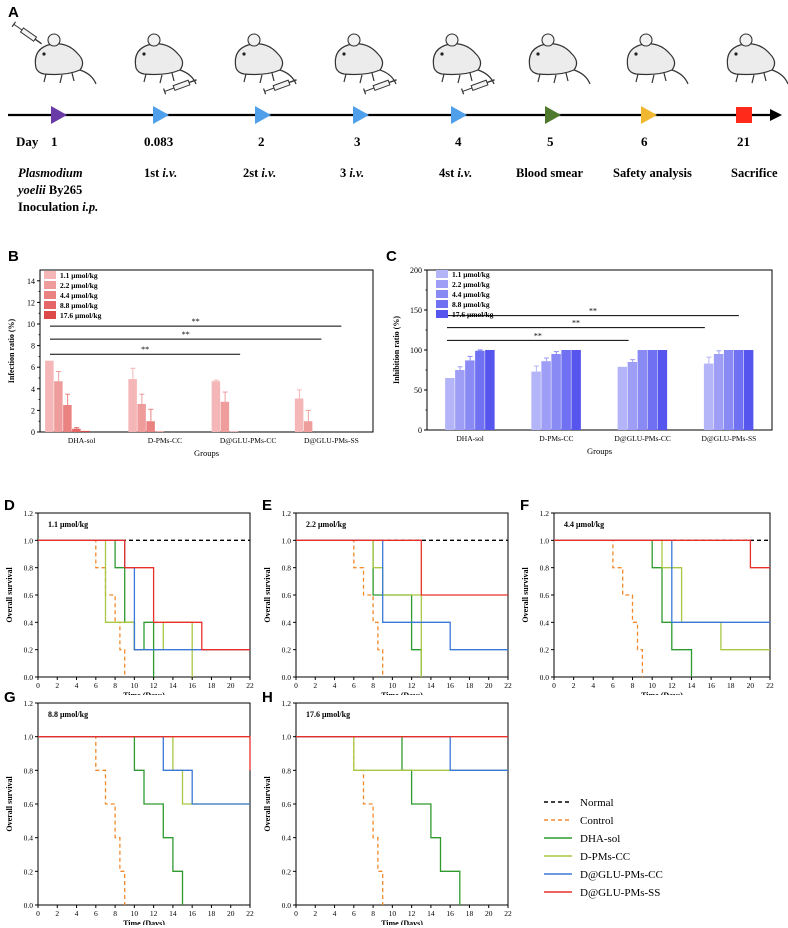 This screenshot has height=928, width=788. What do you see at coordinates (471, 284) in the screenshot?
I see `legend-label: 2.2 μmol/kg` at bounding box center [471, 284].